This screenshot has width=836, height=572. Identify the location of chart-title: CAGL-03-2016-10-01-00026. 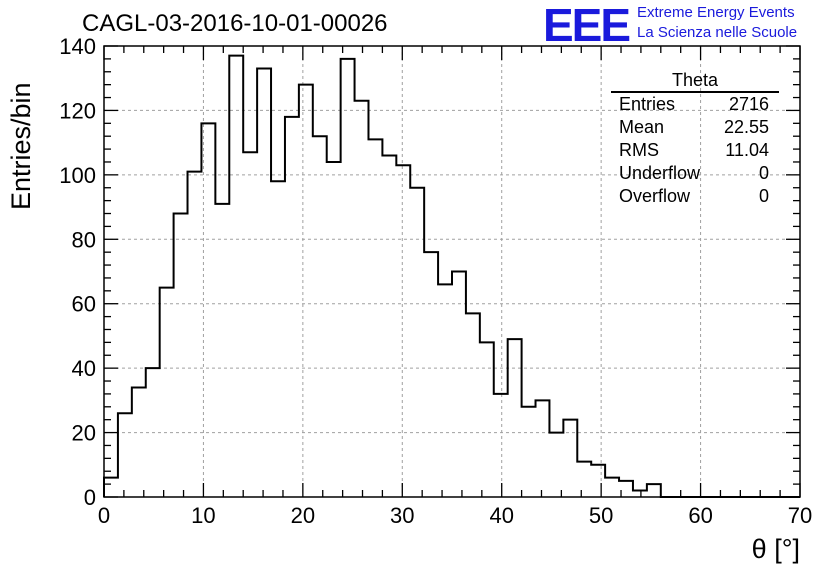
(235, 23).